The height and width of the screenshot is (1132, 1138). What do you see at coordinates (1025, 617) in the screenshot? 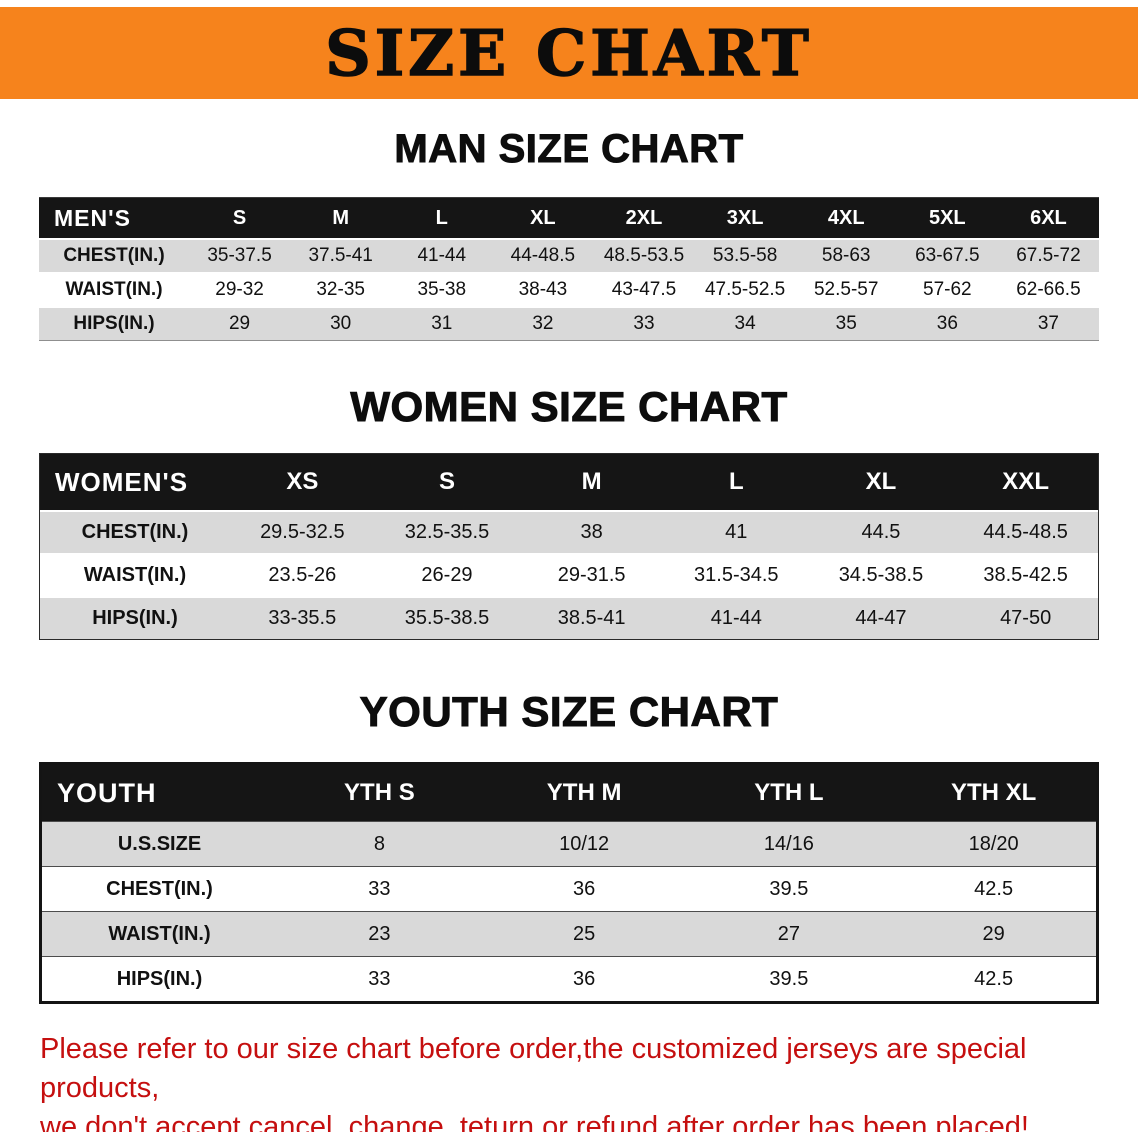
I see `size-value-cell: 47-50` at bounding box center [1025, 617].